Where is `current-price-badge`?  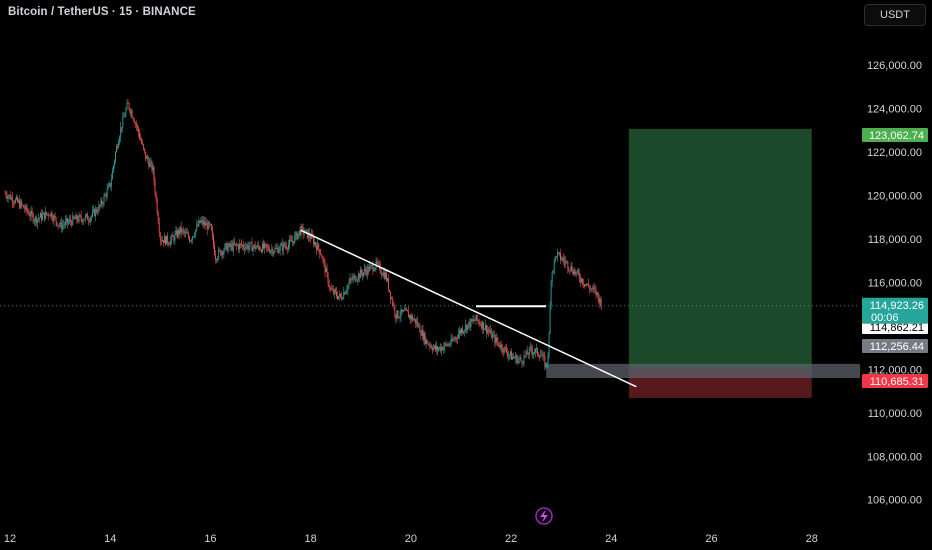 current-price-badge is located at coordinates (895, 310).